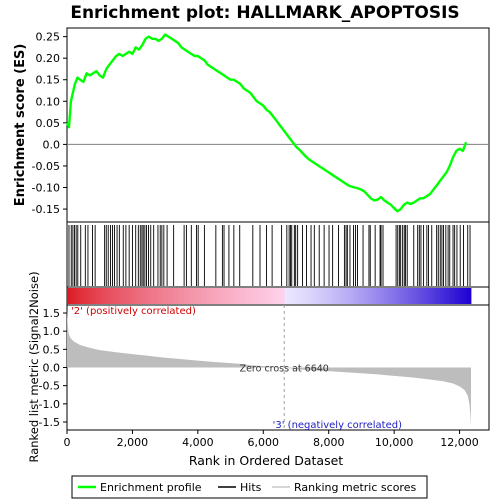 The image size is (500, 504). I want to click on legend-box, so click(249, 487).